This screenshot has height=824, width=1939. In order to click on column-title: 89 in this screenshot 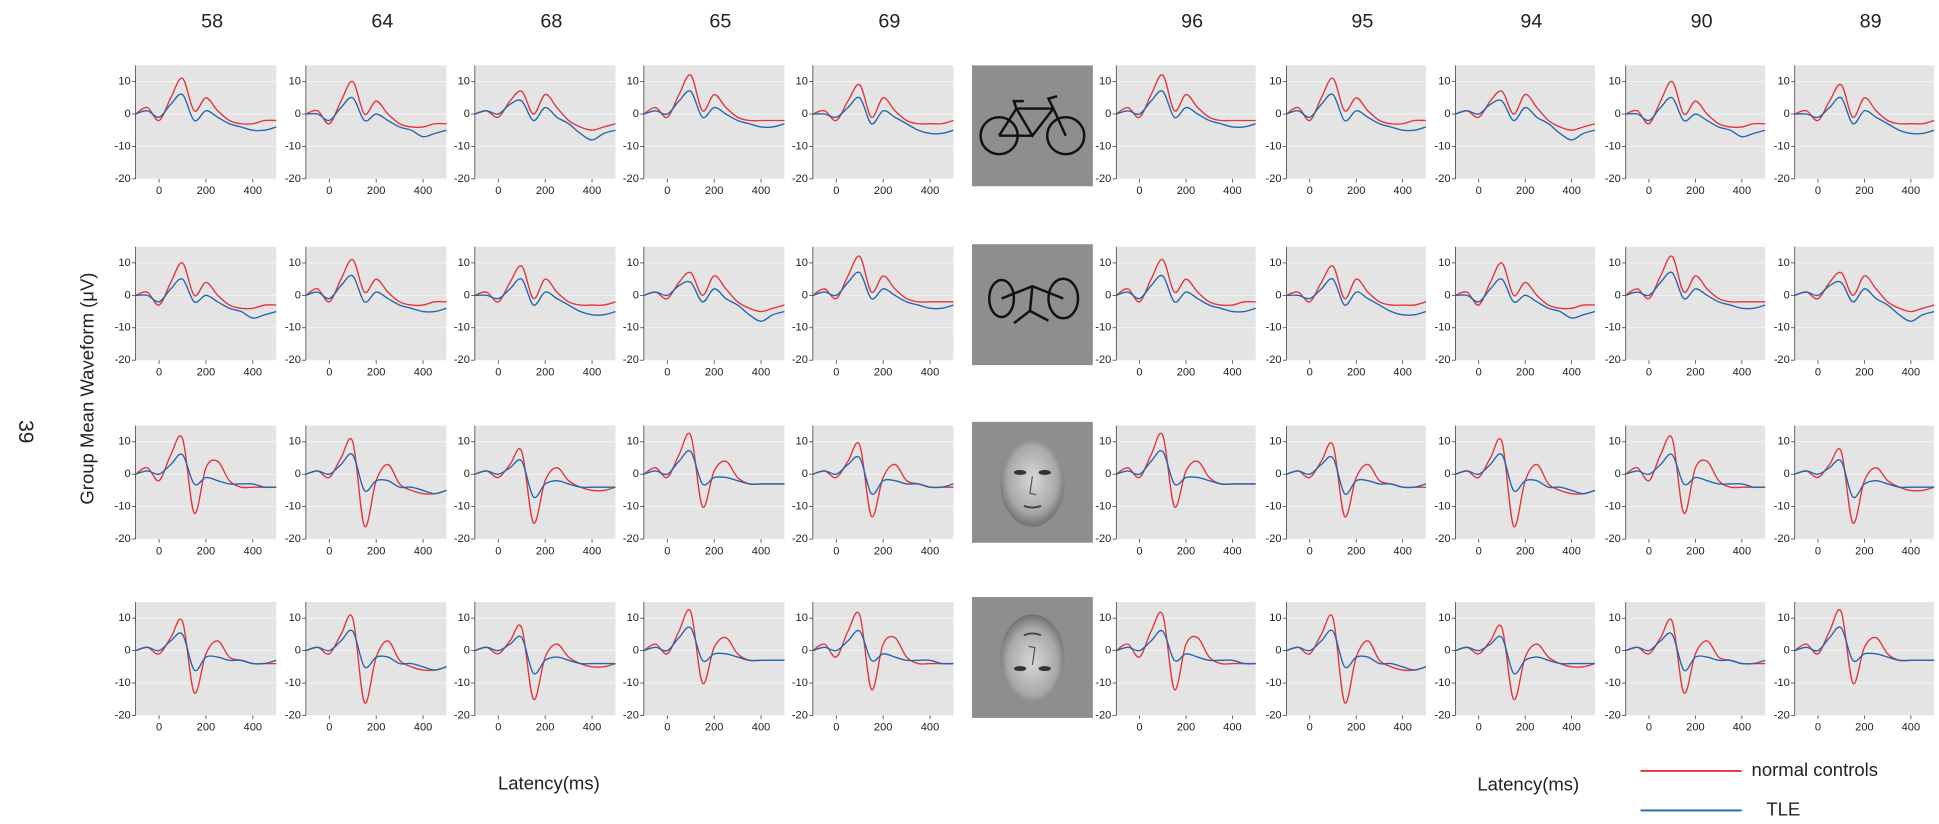, I will do `click(1871, 21)`.